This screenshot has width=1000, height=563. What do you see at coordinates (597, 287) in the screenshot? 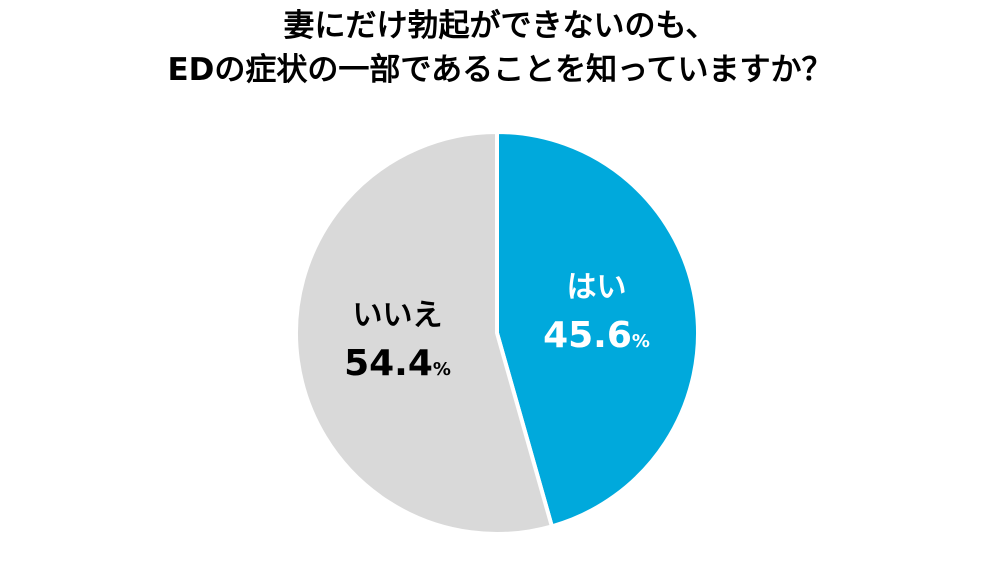
I see `slice-label-yes: はい` at bounding box center [597, 287].